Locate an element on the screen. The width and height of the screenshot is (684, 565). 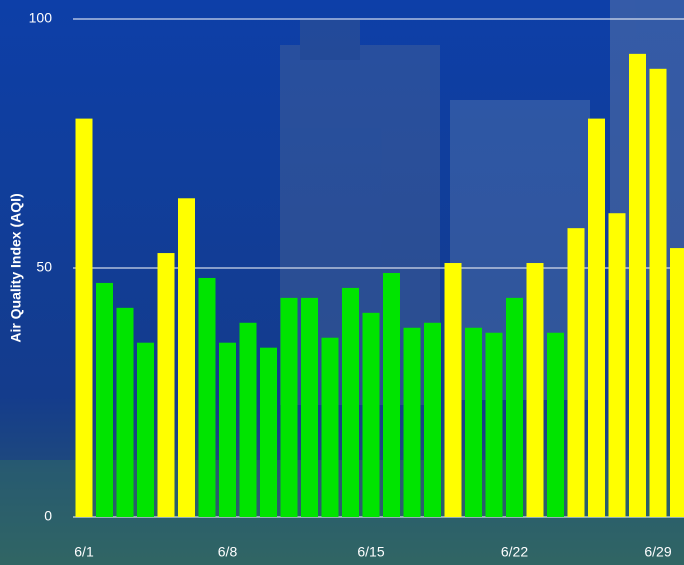
x-tick-label: 6/29 is located at coordinates (657, 552).